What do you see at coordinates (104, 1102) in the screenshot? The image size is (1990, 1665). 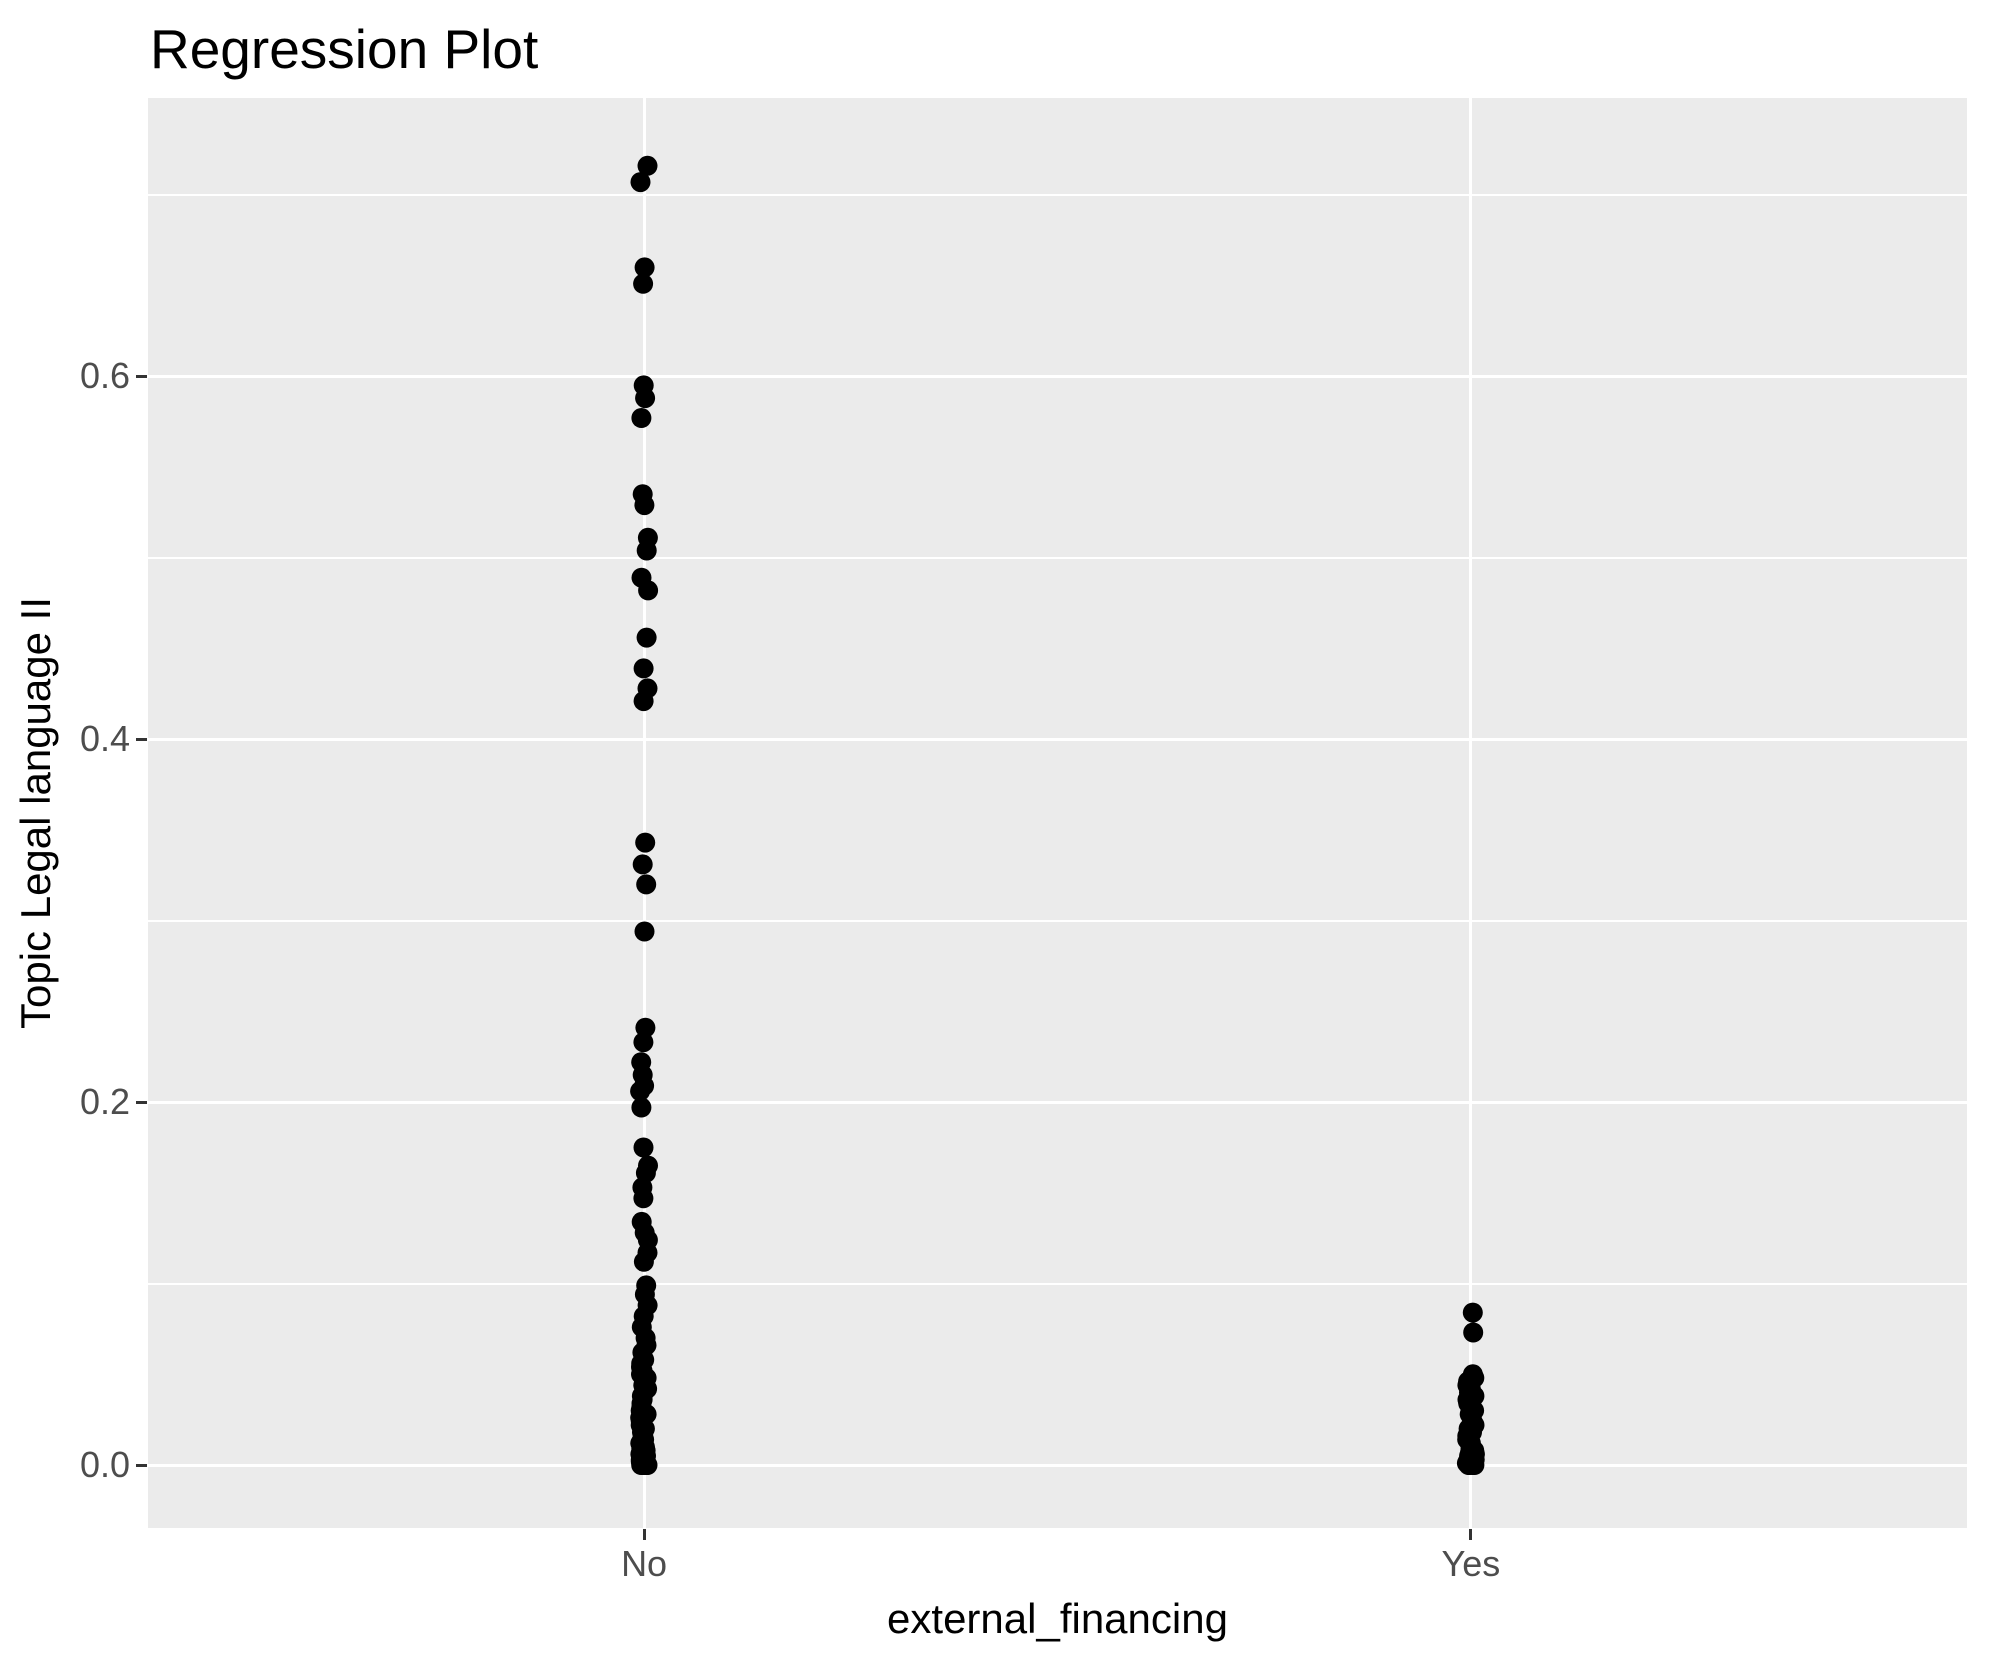 I see `y-tick-label: 0.2` at bounding box center [104, 1102].